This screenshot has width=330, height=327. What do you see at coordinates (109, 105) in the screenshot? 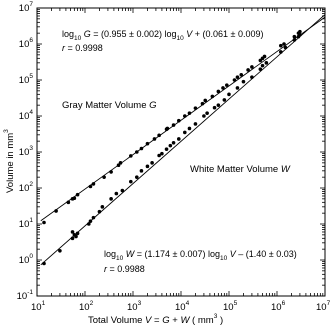
I see `gray-matter-series-label: Gray Matter Volume G` at bounding box center [109, 105].